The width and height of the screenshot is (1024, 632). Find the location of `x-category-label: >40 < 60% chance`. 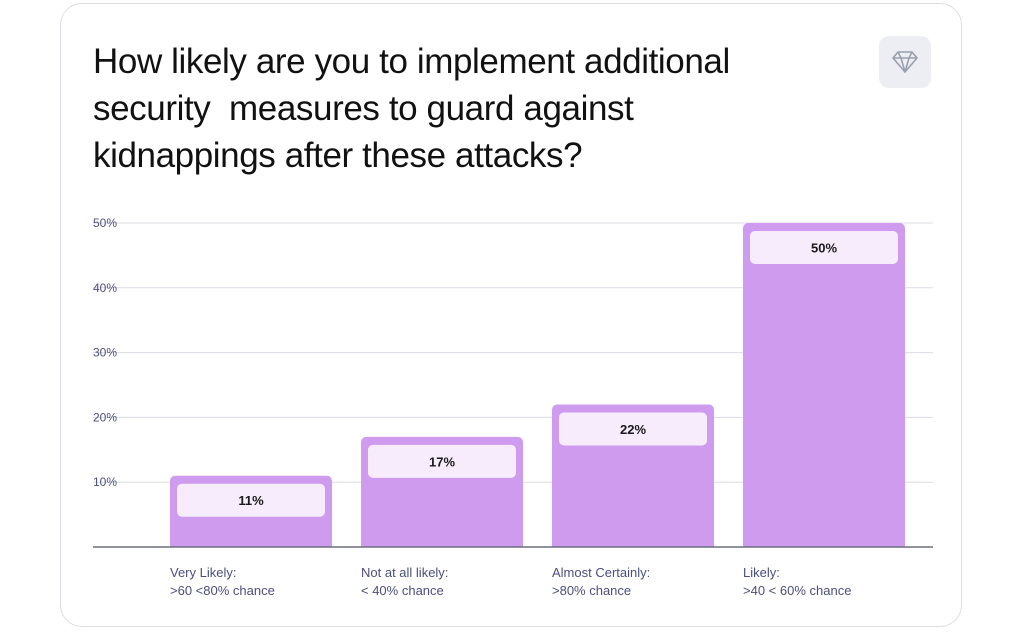

x-category-label: >40 < 60% chance is located at coordinates (797, 590).